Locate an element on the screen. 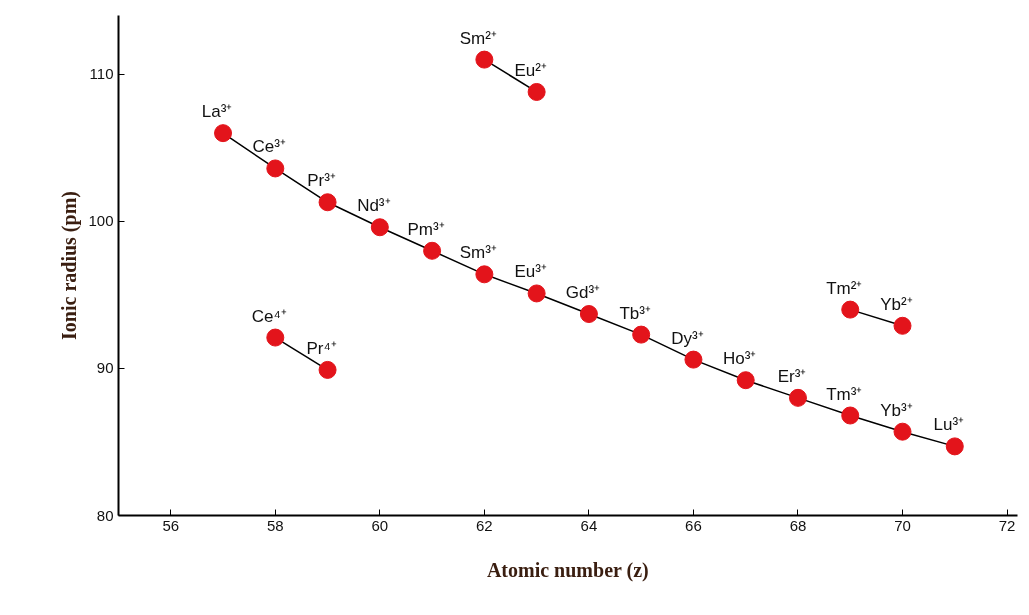 The width and height of the screenshot is (1029, 615). x-axis-title: Atomic number (z) is located at coordinates (567, 570).